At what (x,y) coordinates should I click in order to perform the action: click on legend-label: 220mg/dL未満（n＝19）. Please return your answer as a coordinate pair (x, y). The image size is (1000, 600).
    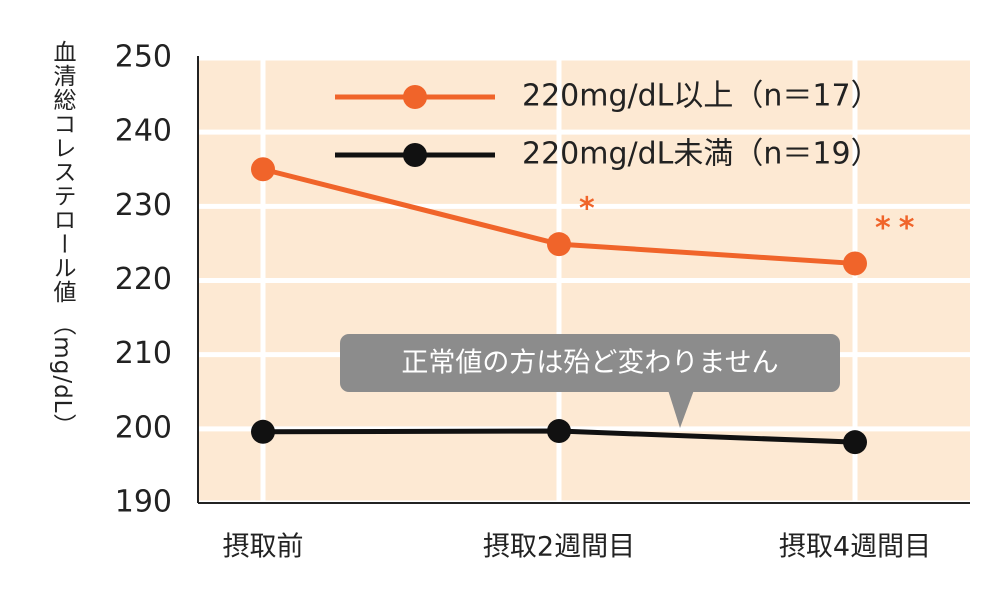
    Looking at the image, I should click on (701, 154).